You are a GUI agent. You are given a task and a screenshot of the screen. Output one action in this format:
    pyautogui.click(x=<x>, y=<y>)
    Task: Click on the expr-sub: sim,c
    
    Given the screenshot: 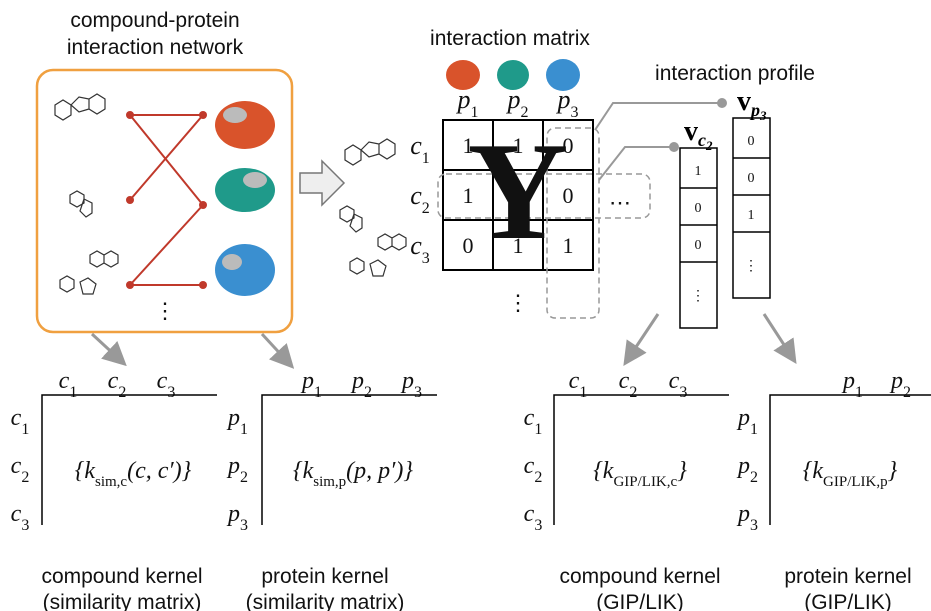 What is the action you would take?
    pyautogui.click(x=111, y=482)
    